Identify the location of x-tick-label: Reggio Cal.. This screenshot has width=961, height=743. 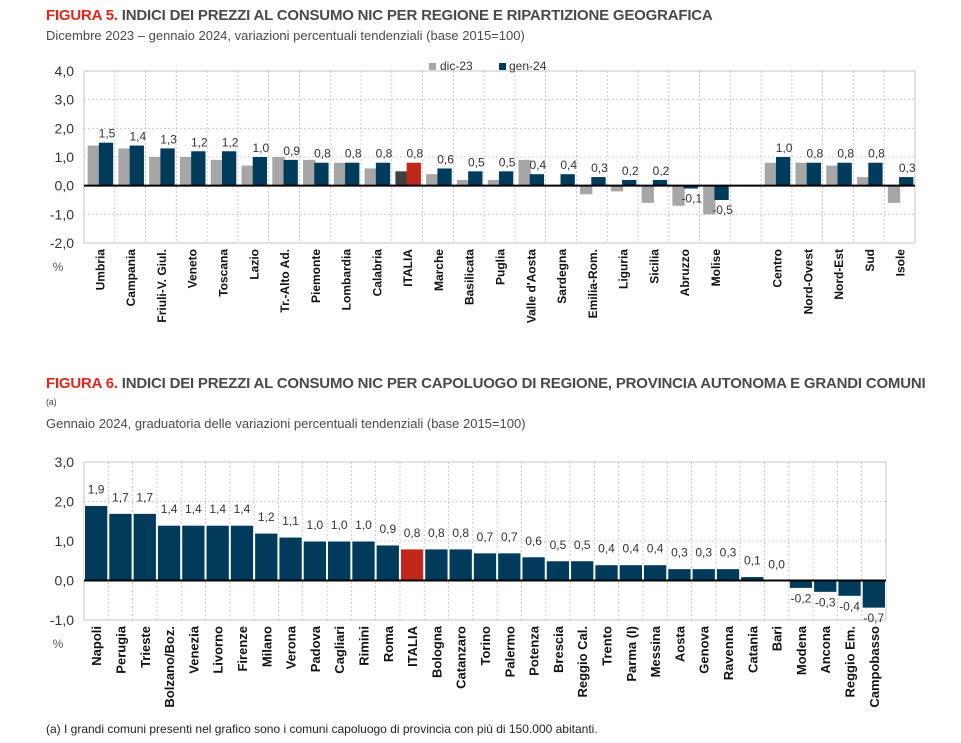
(582, 662).